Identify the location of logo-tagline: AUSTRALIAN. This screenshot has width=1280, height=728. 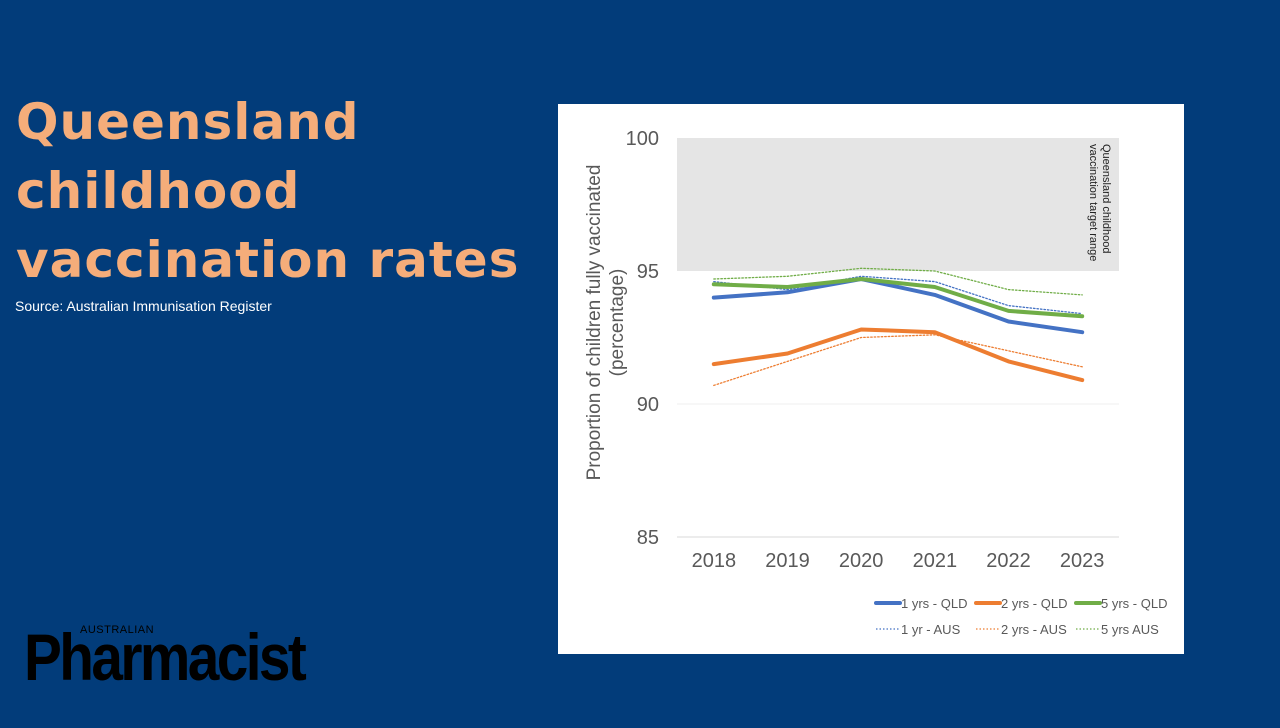
(117, 630).